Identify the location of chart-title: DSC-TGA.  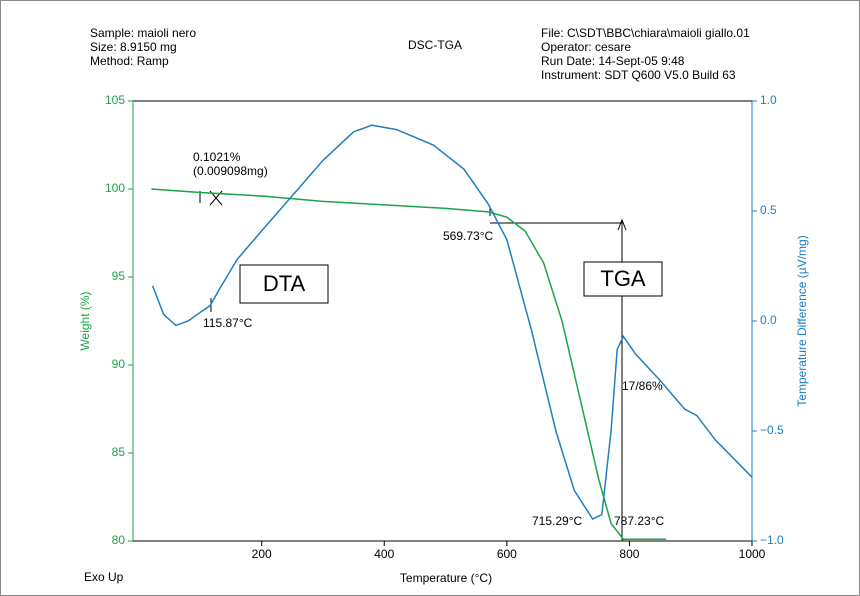
(435, 45).